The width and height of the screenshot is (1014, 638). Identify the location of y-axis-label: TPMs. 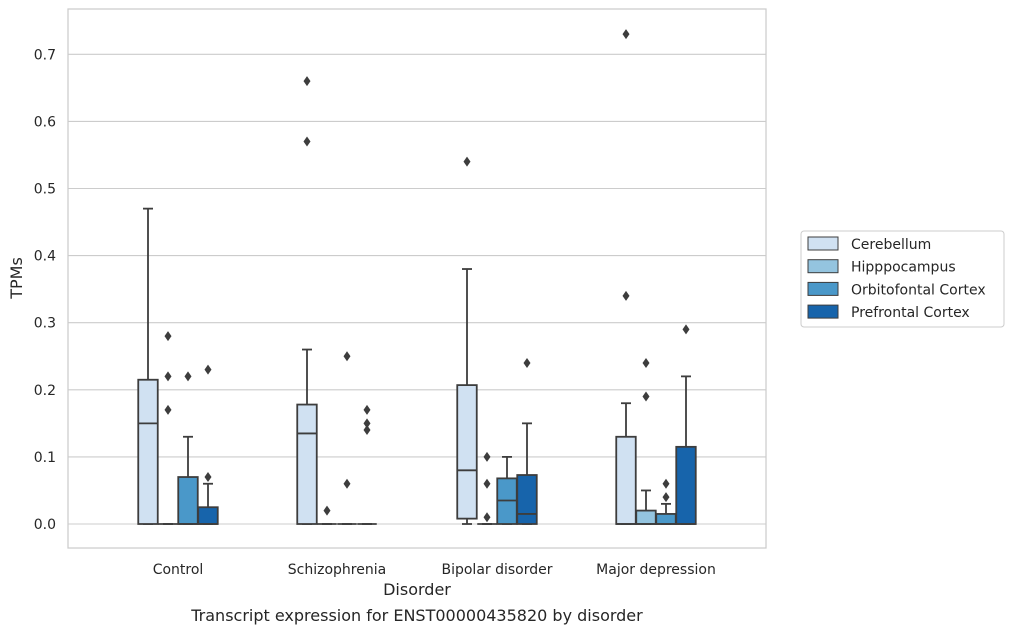
(16, 278).